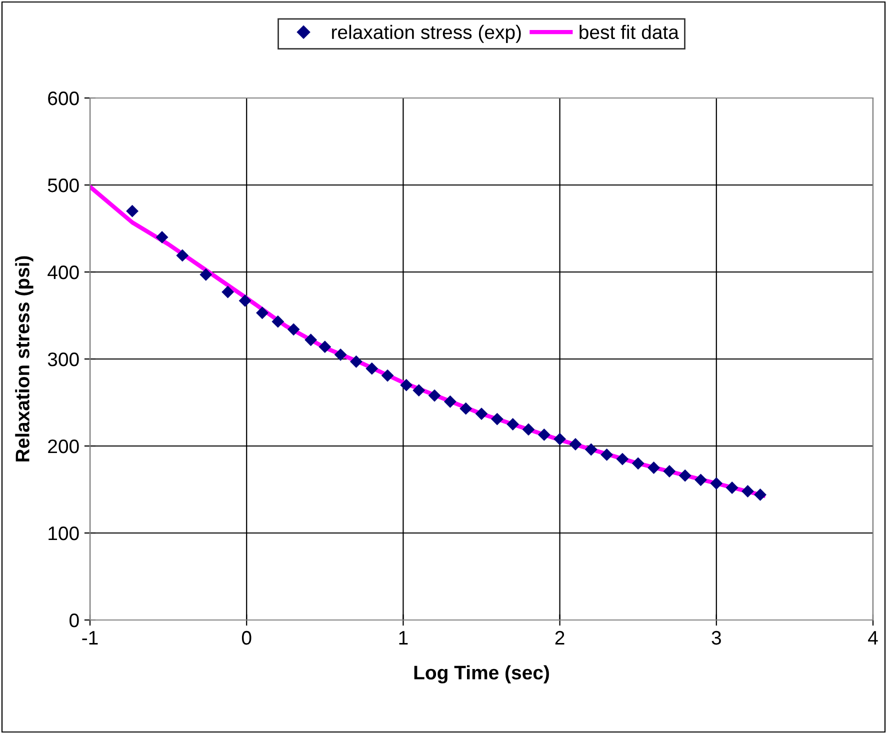 This screenshot has height=734, width=887. What do you see at coordinates (716, 637) in the screenshot?
I see `x-tick-label: 3` at bounding box center [716, 637].